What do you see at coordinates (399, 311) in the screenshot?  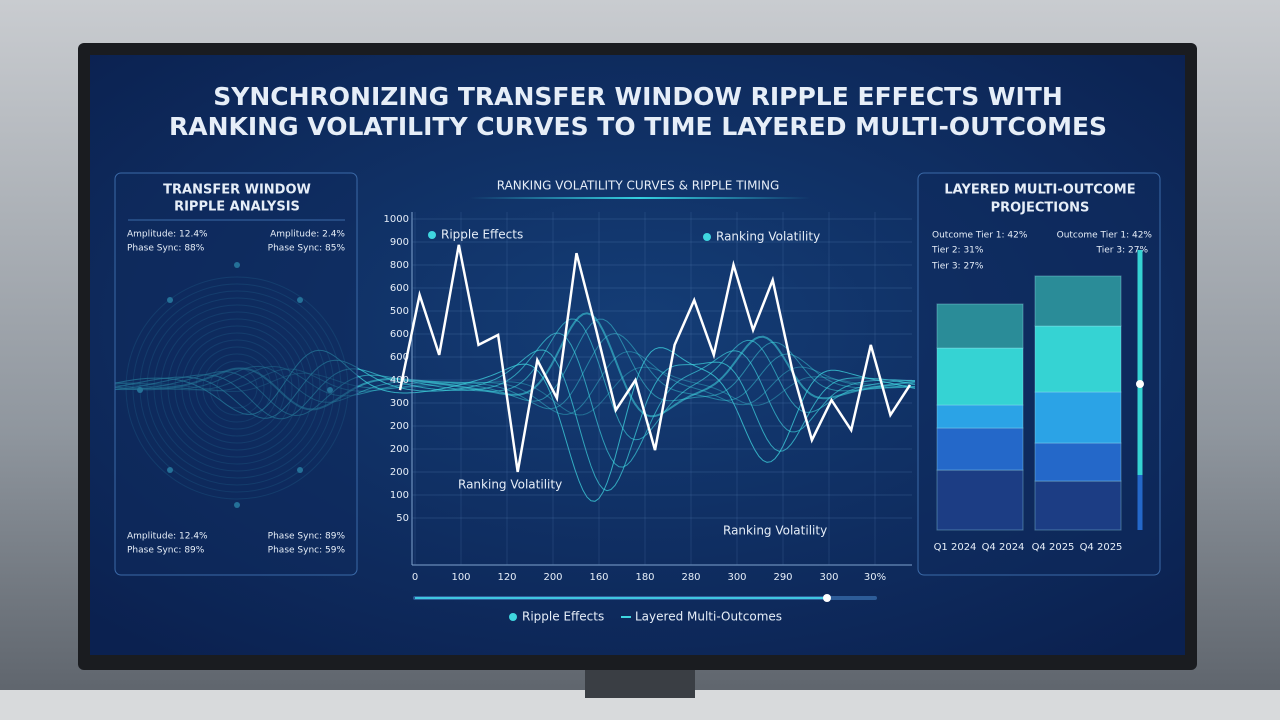 I see `y-tick-label: 500` at bounding box center [399, 311].